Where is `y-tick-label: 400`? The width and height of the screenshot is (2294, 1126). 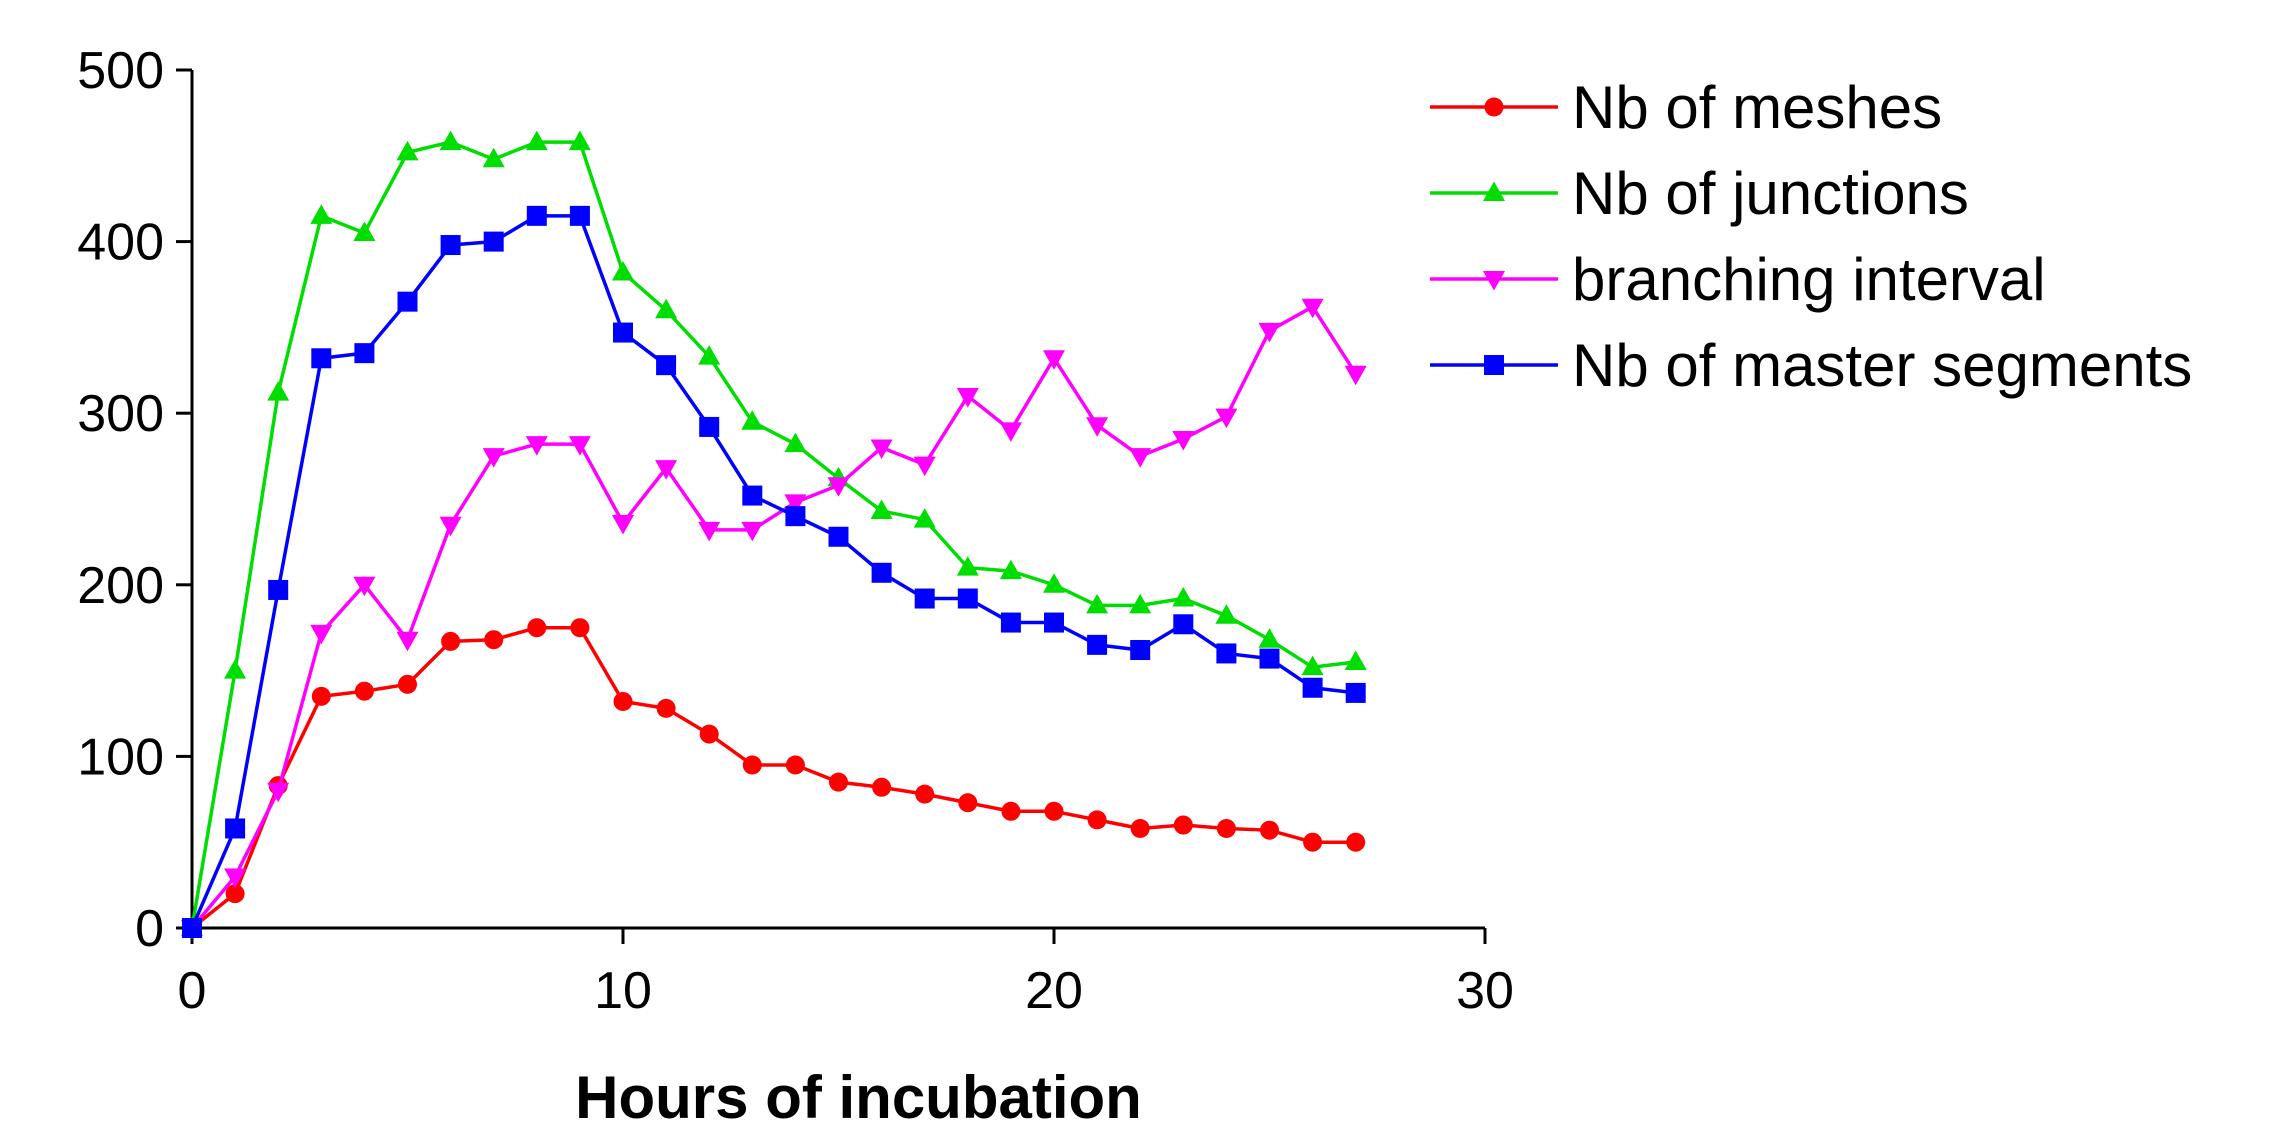 y-tick-label: 400 is located at coordinates (120, 243).